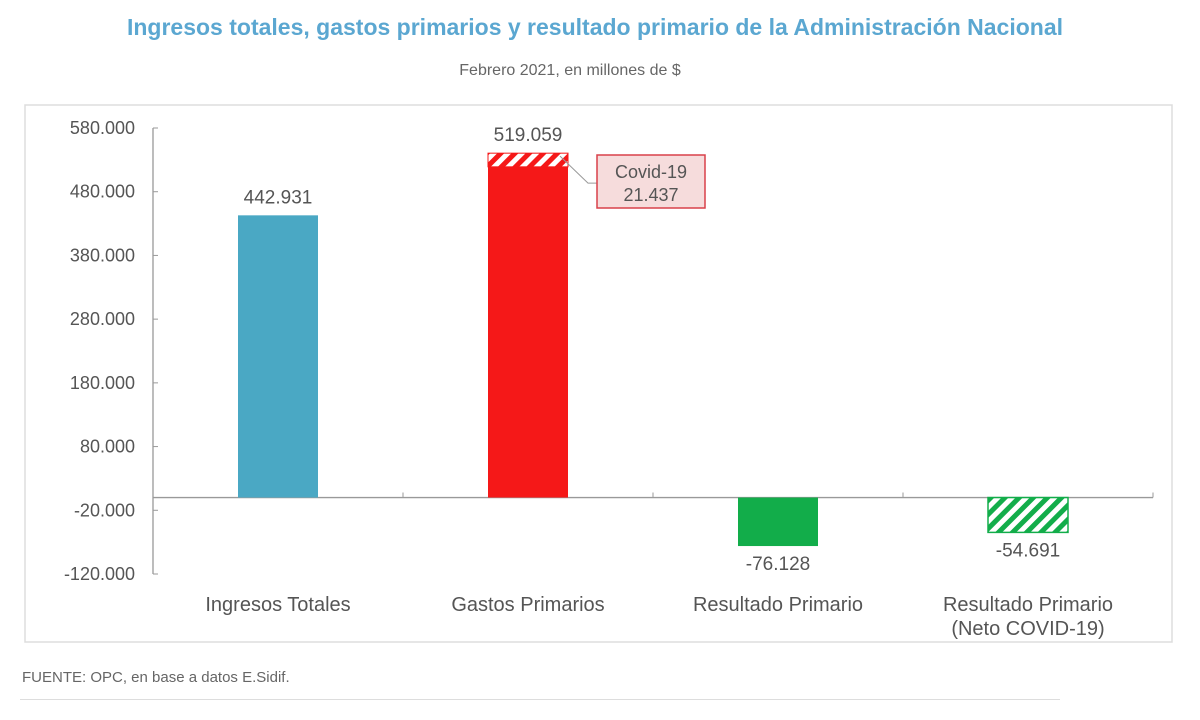  What do you see at coordinates (102, 255) in the screenshot?
I see `y-tick-label: 380.000` at bounding box center [102, 255].